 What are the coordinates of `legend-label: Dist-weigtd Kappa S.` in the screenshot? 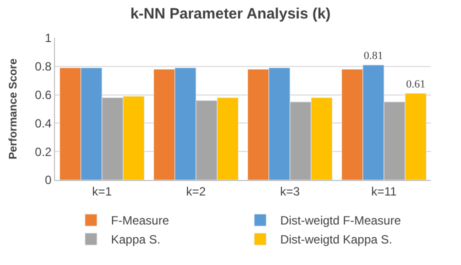 It's located at (336, 239).